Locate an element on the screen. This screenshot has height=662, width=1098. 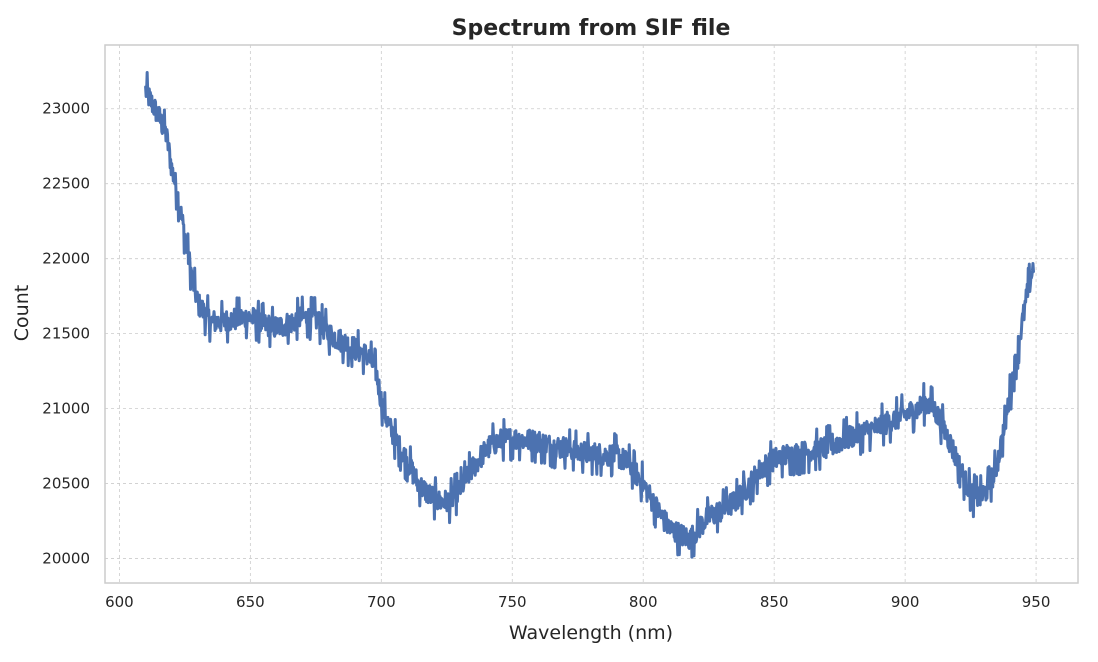
y-tick-label: 20500 is located at coordinates (66, 484).